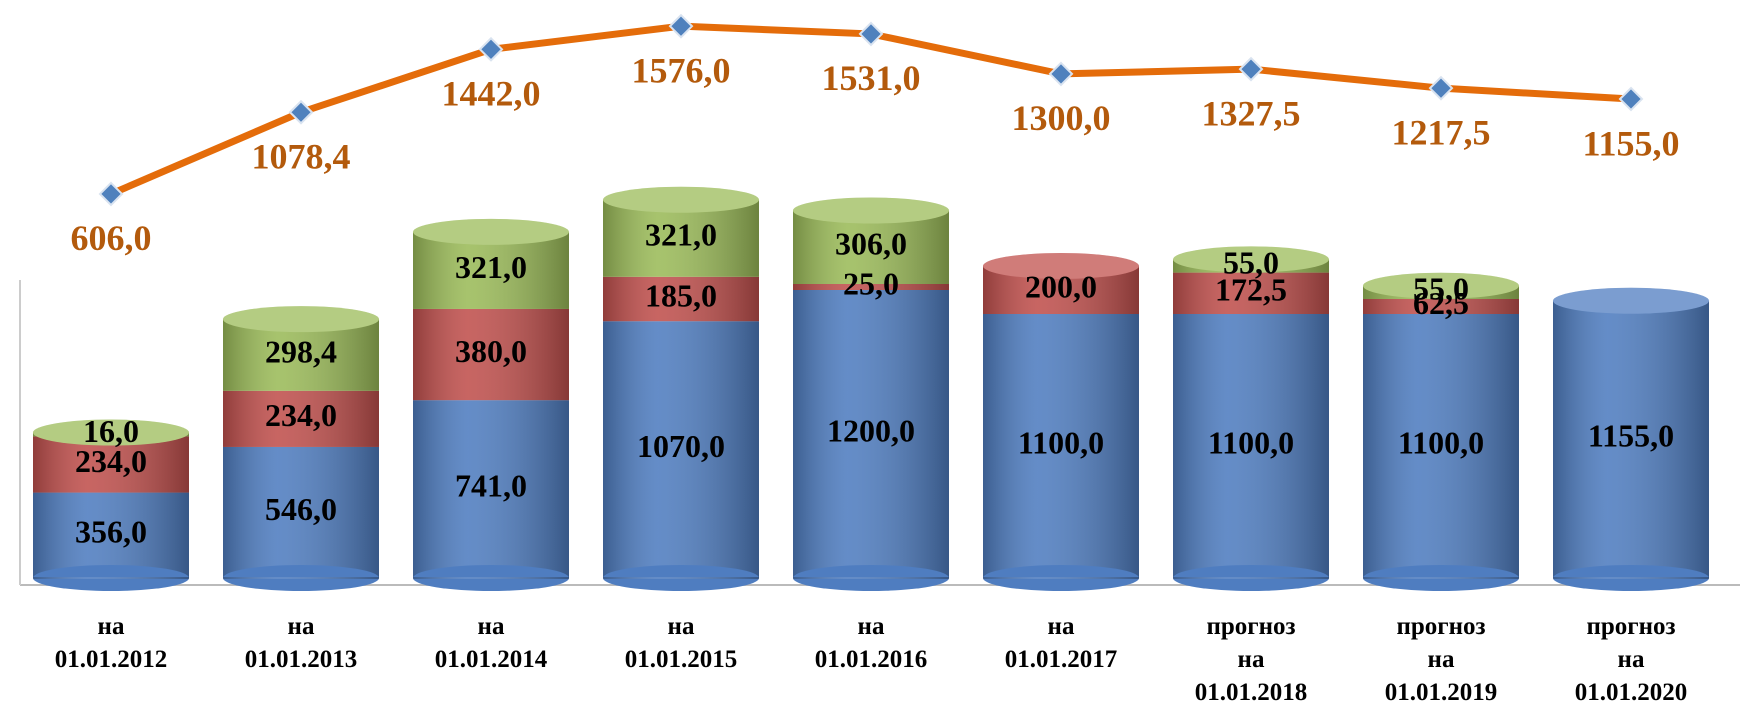 This screenshot has height=716, width=1759. Describe the element at coordinates (1441, 303) in the screenshot. I see `data-label: 62,5` at that location.